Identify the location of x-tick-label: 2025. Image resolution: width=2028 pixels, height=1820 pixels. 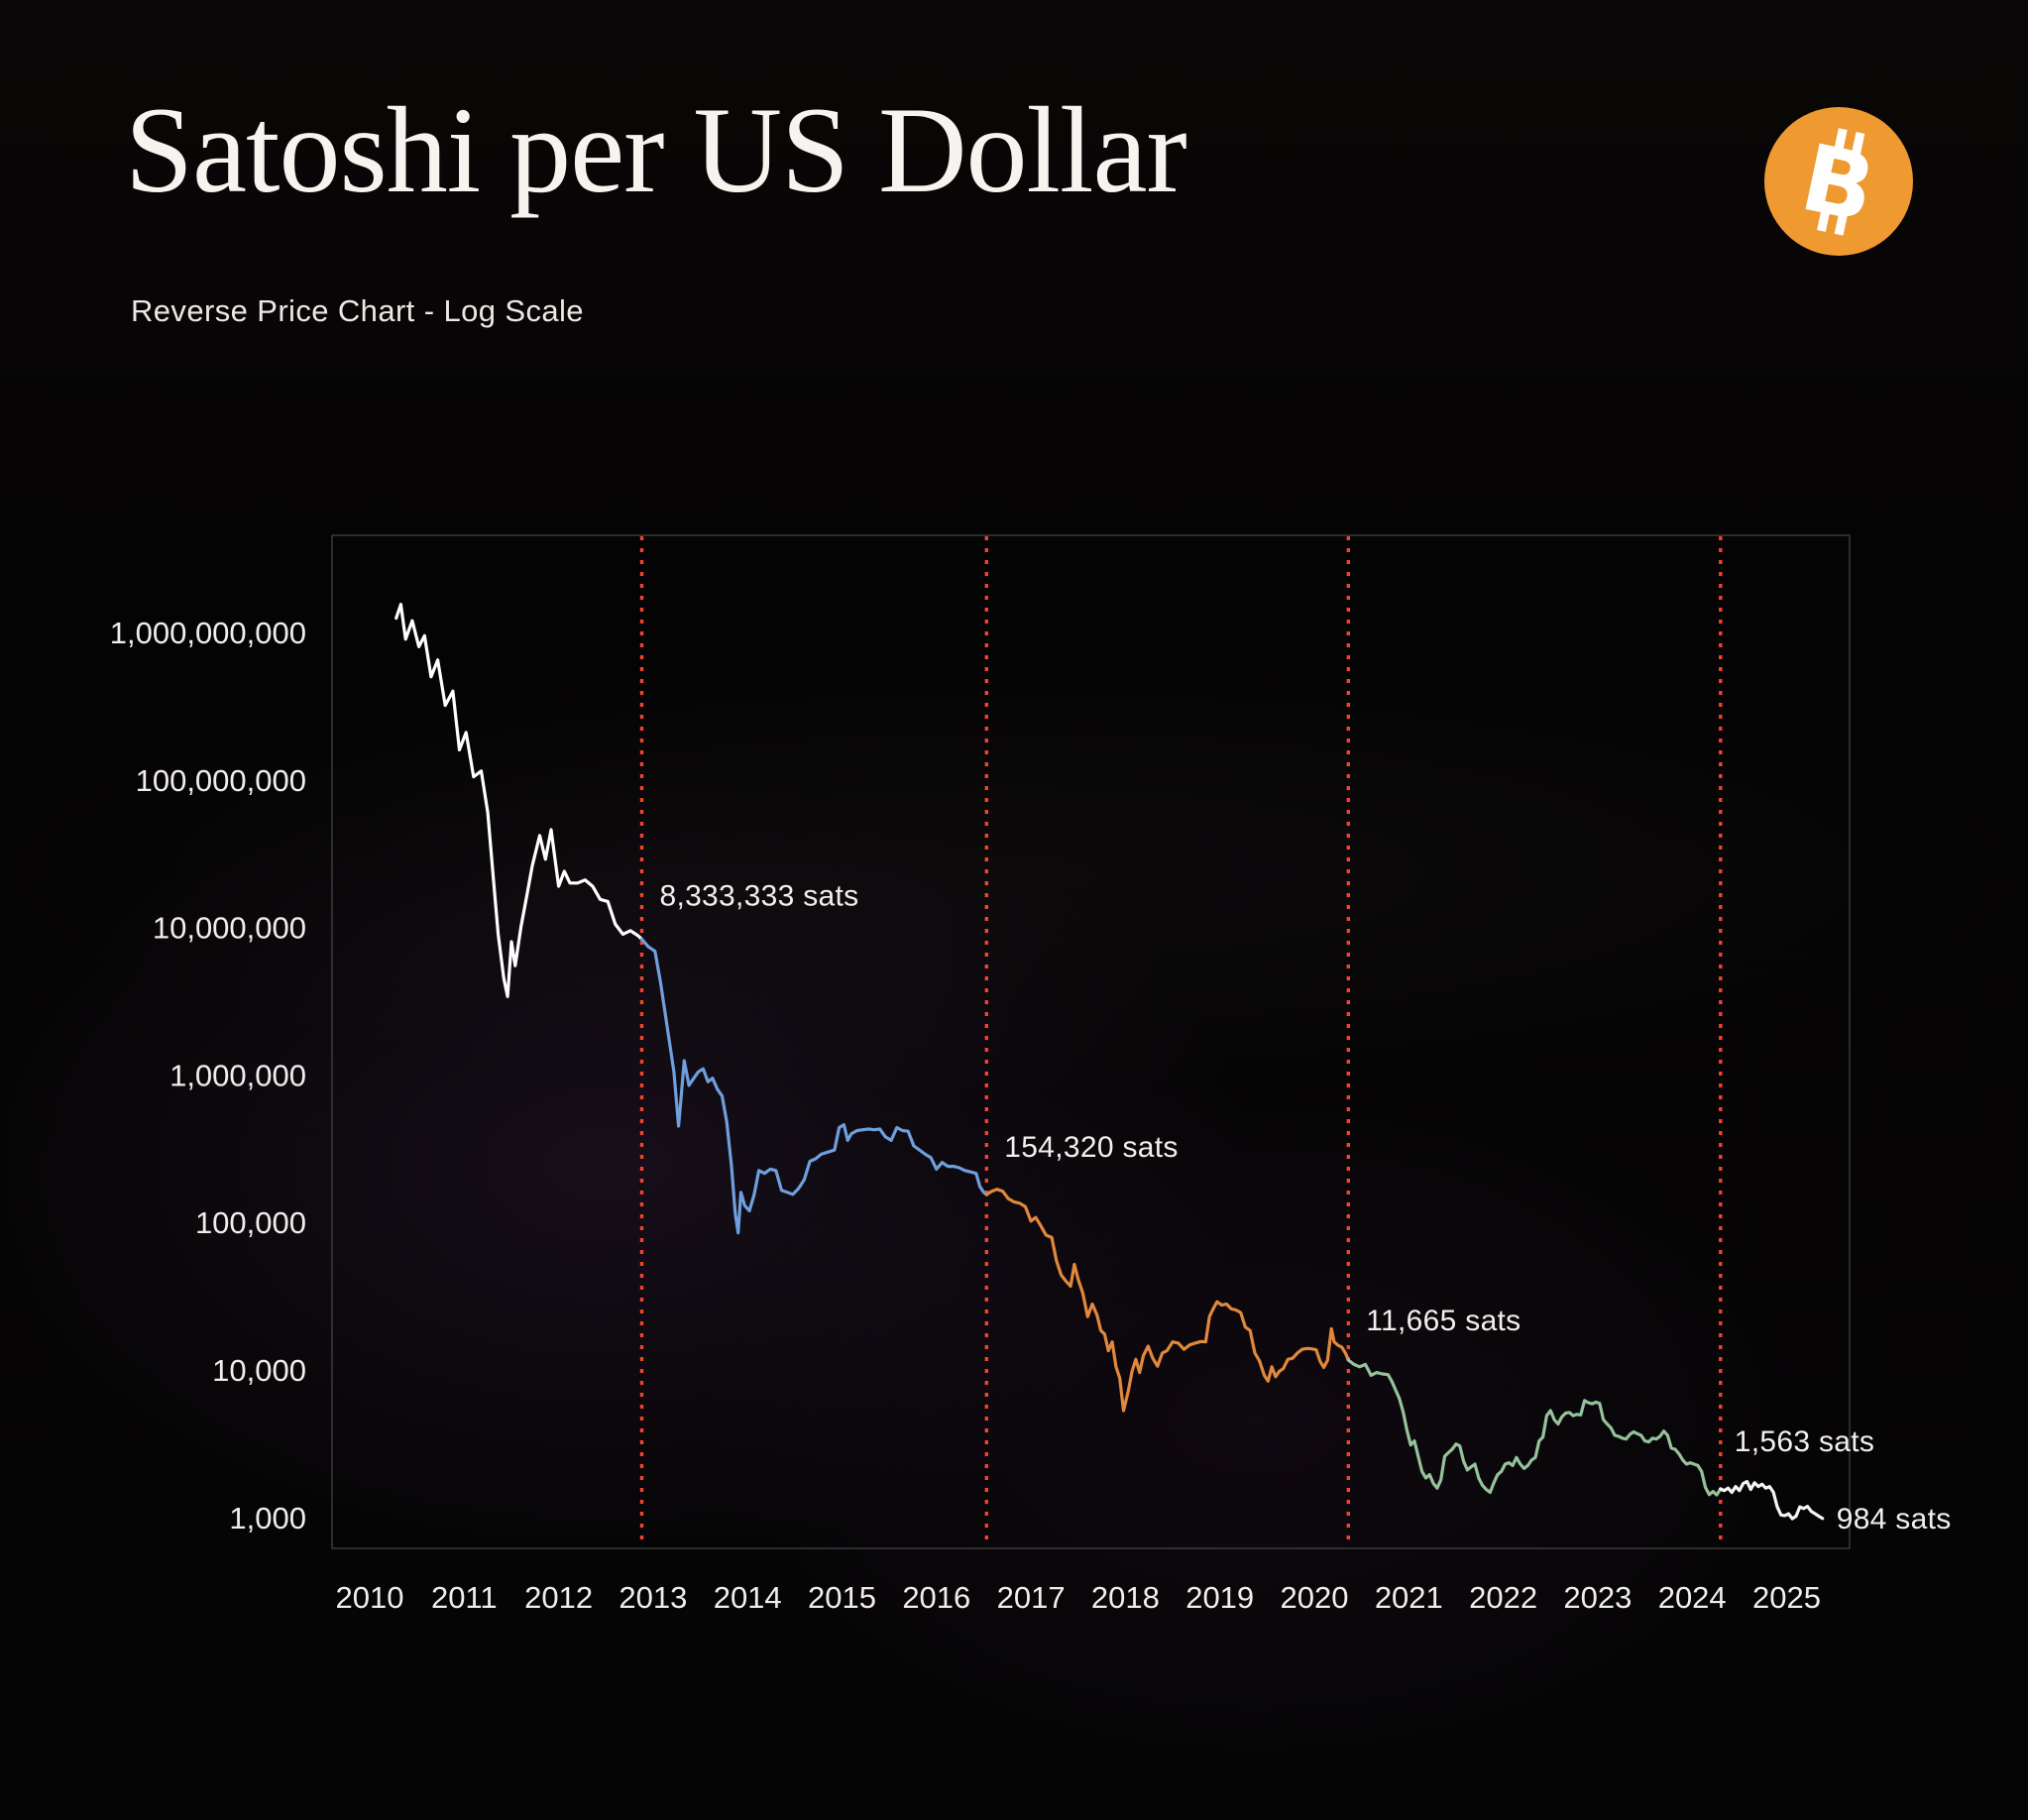
(1786, 1597).